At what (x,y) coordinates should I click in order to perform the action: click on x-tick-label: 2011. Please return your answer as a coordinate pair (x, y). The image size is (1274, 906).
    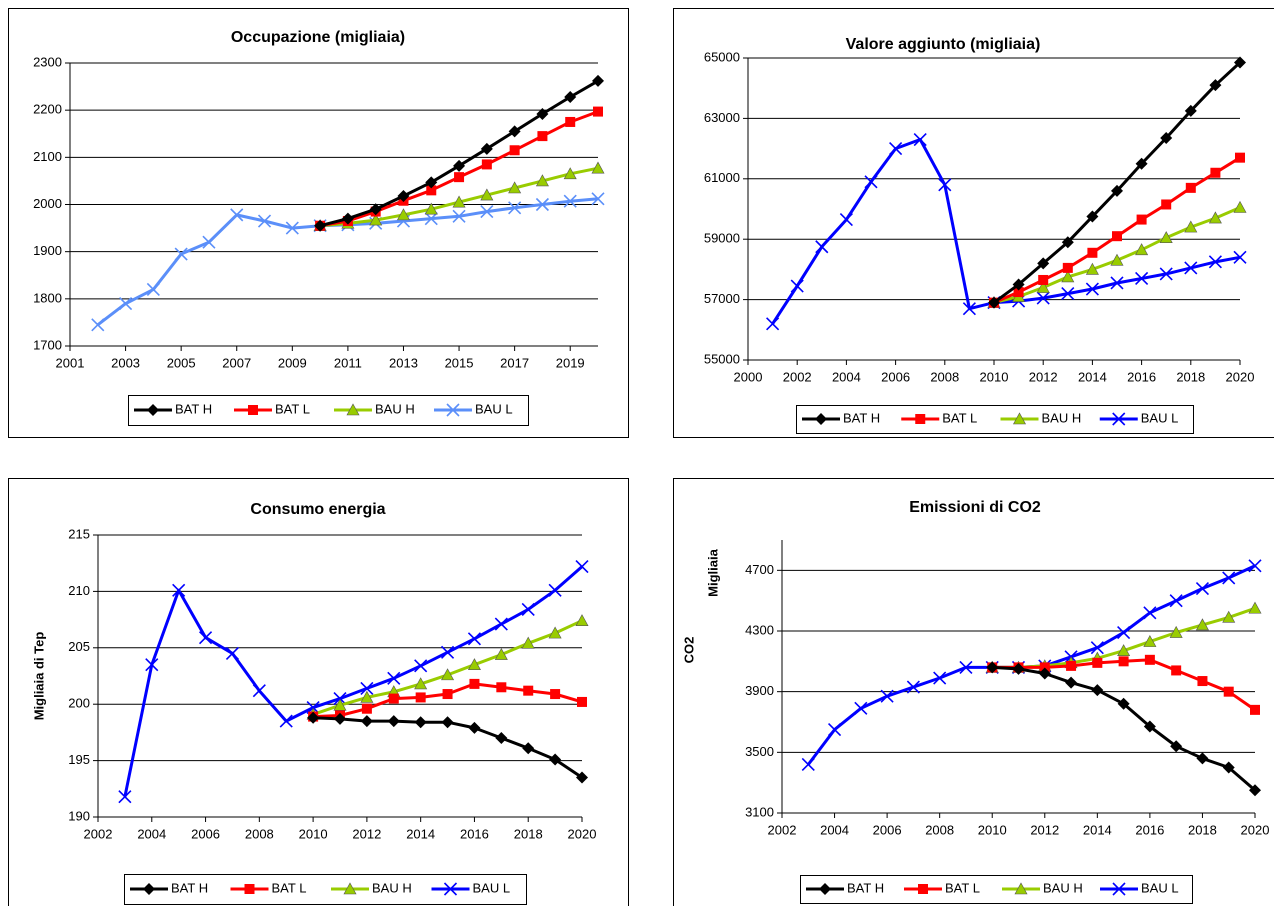
    Looking at the image, I should click on (348, 362).